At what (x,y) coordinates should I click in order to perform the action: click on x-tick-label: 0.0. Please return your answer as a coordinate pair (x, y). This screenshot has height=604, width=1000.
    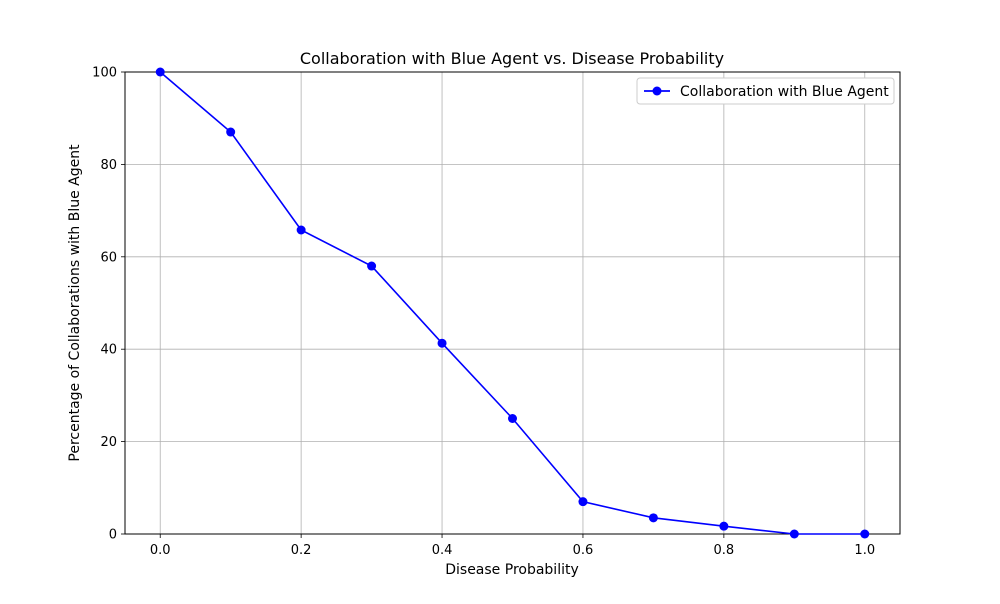
    Looking at the image, I should click on (160, 550).